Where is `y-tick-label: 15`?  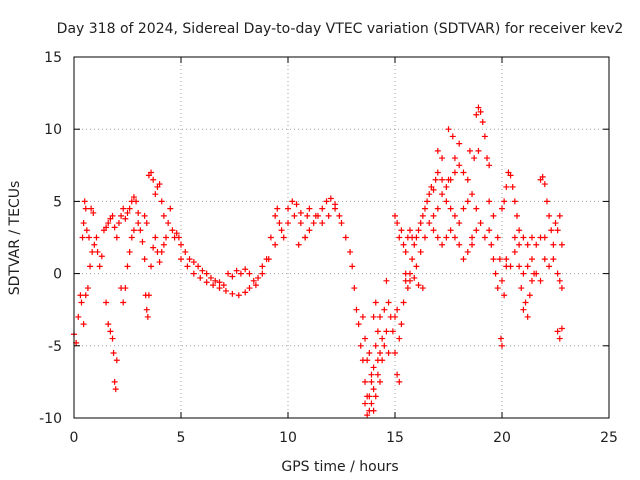 y-tick-label: 15 is located at coordinates (53, 58).